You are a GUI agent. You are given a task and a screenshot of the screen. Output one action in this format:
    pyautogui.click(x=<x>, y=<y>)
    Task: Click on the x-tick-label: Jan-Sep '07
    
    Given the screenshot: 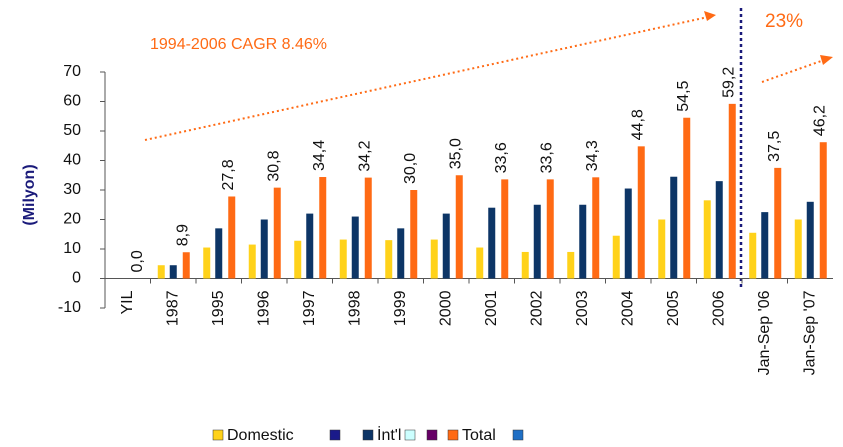 What is the action you would take?
    pyautogui.click(x=809, y=332)
    